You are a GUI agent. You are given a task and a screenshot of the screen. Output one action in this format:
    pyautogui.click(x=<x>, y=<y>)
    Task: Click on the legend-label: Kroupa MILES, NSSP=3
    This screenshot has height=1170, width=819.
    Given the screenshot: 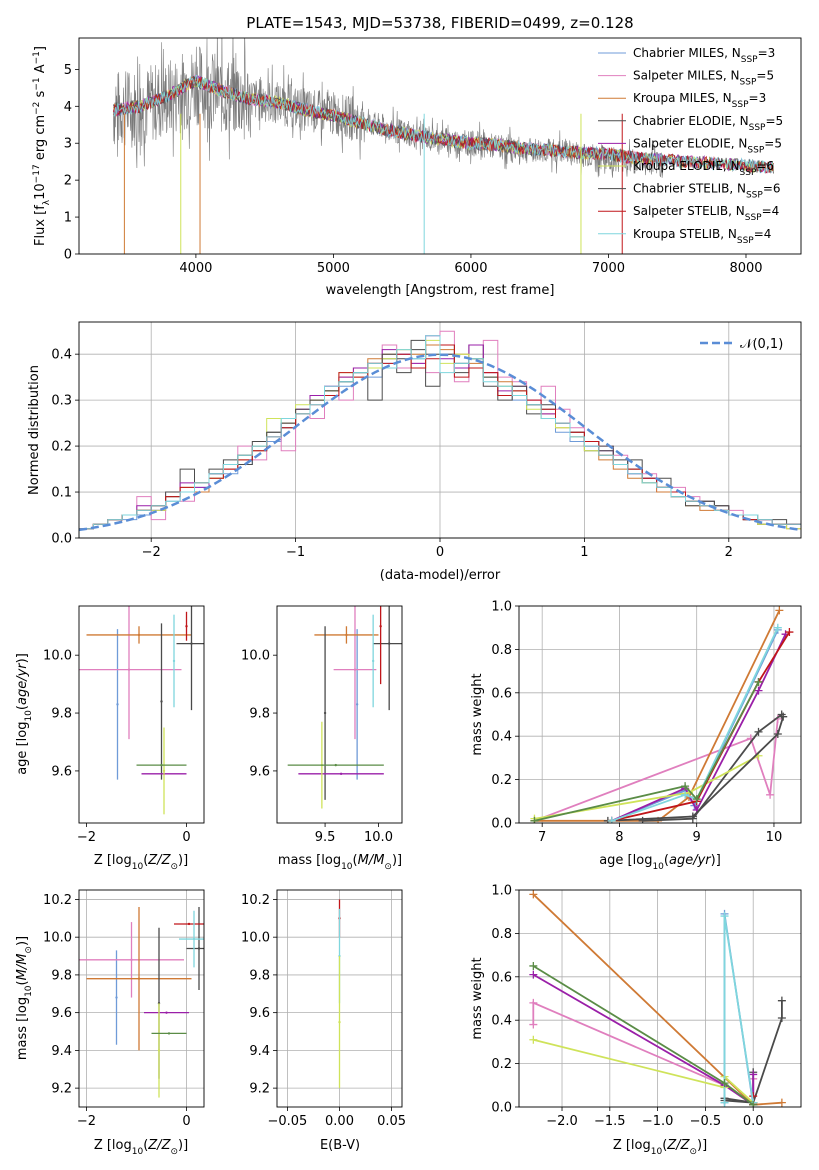 What is the action you would take?
    pyautogui.click(x=699, y=100)
    